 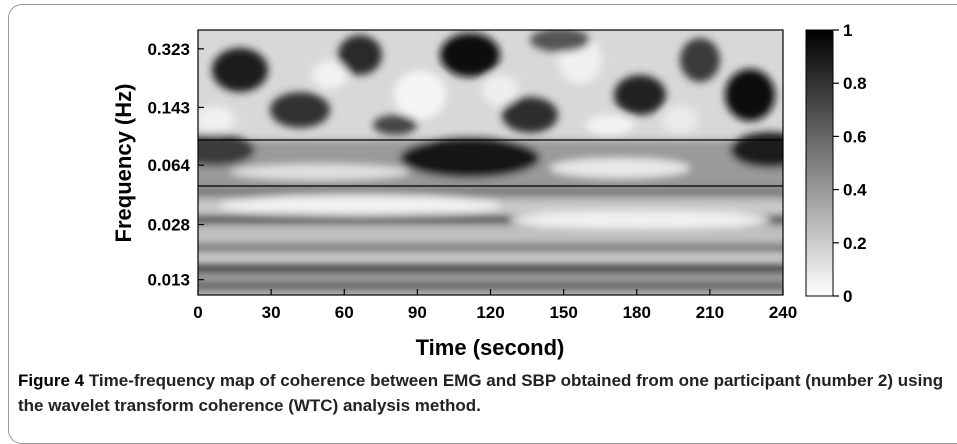 I want to click on y-tick-label: 0.064, so click(x=168, y=165).